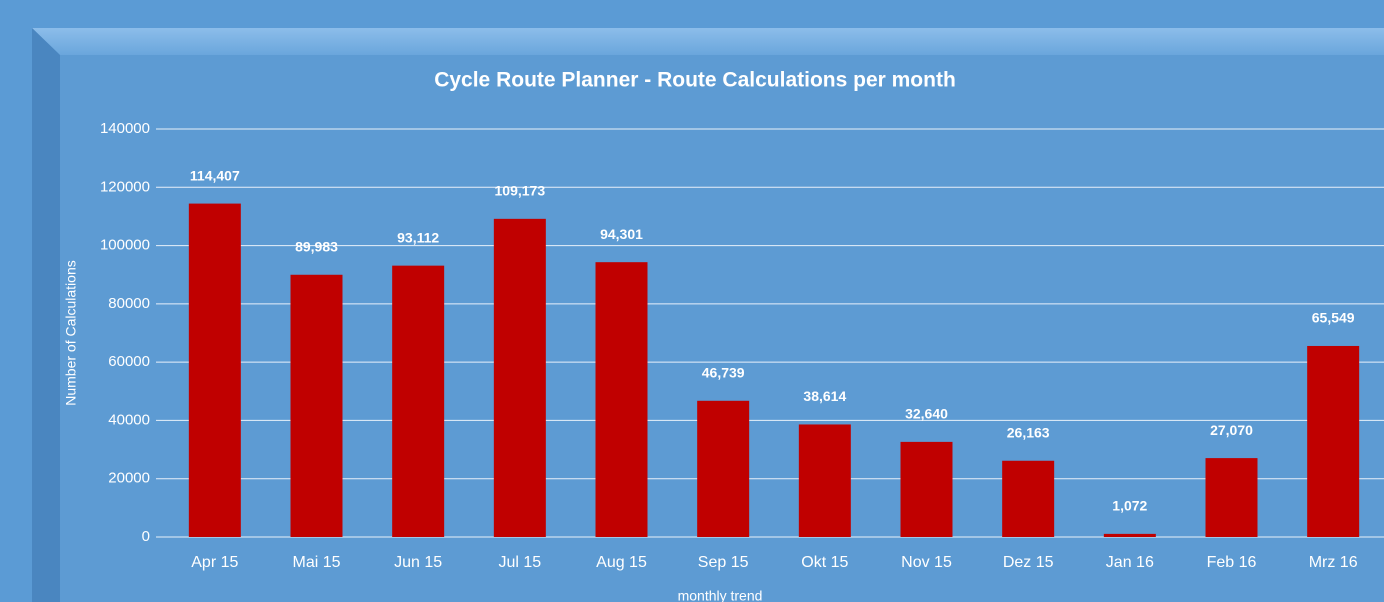 The image size is (1384, 602). I want to click on y-tick-label: 140000, so click(125, 128).